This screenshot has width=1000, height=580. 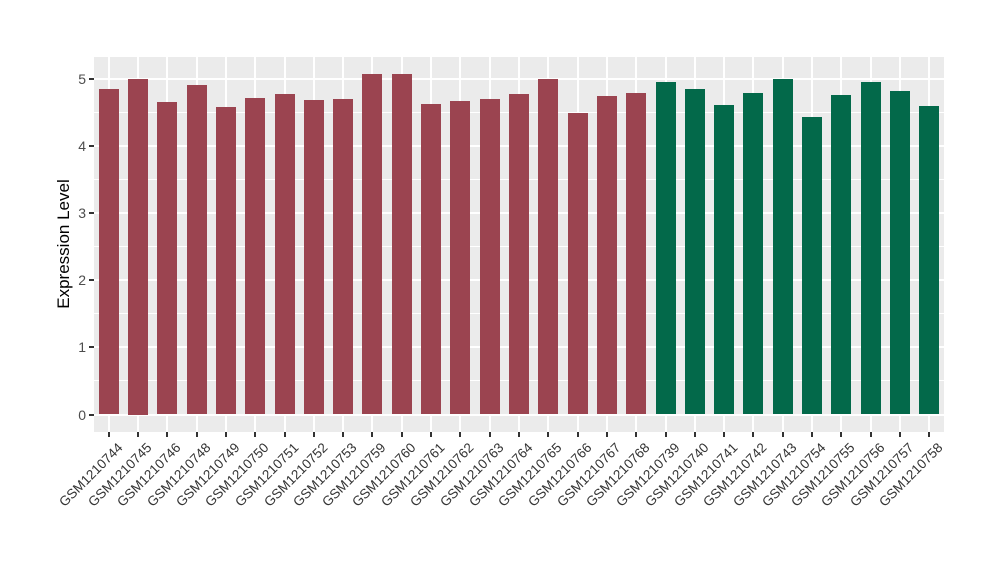 What do you see at coordinates (196, 249) in the screenshot?
I see `bar-GSM1210748` at bounding box center [196, 249].